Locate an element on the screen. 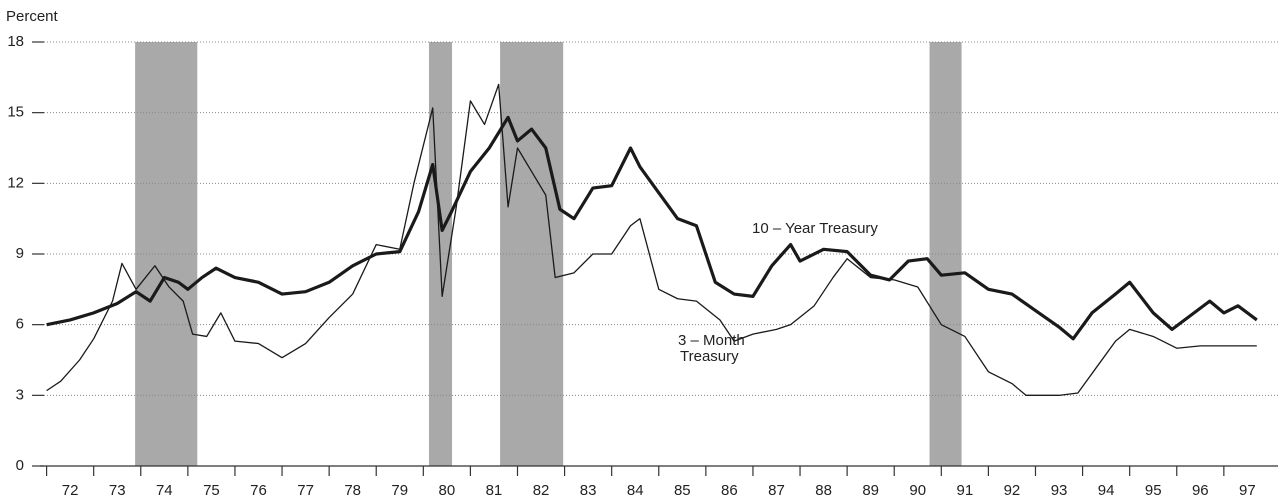 Image resolution: width=1282 pixels, height=500 pixels. x-tick-label: 90 is located at coordinates (917, 490).